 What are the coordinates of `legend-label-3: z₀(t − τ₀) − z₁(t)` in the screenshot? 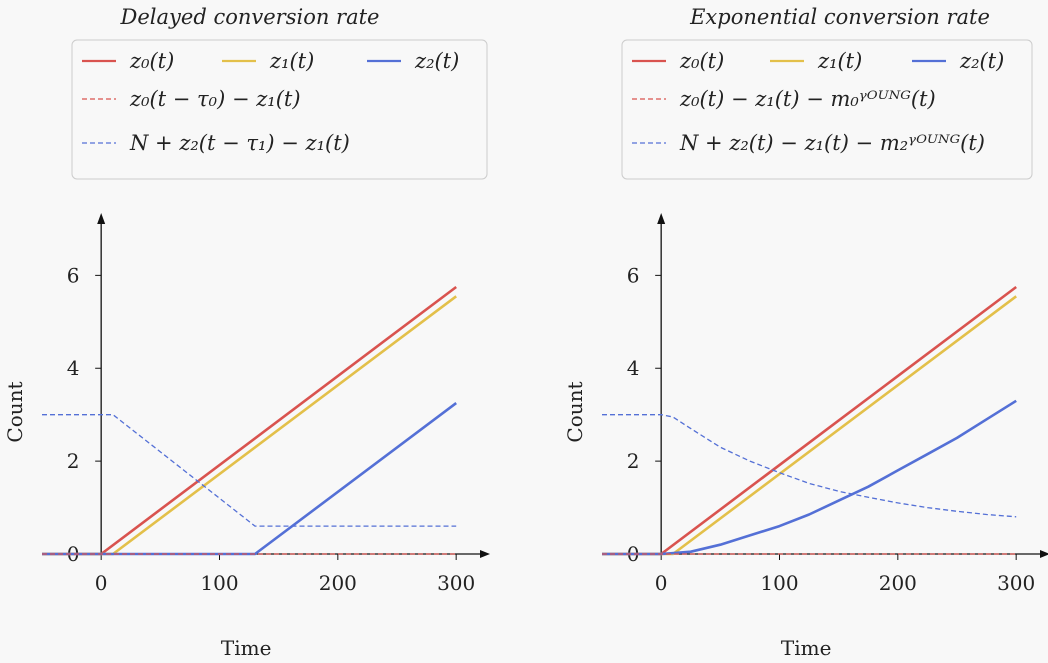 It's located at (215, 99).